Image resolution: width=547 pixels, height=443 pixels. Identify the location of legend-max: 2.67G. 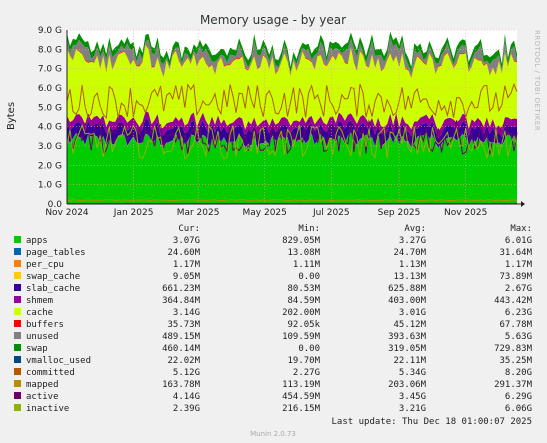
(518, 289).